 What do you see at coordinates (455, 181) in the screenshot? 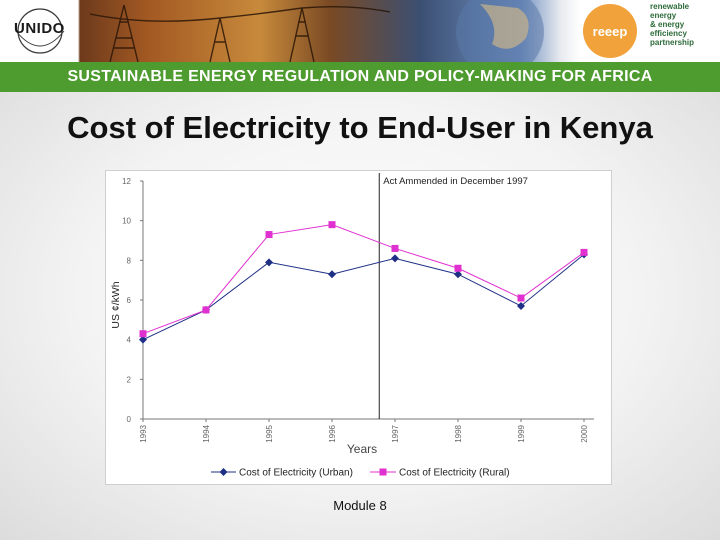
I see `annotation-label: Act Ammended in December 1997` at bounding box center [455, 181].